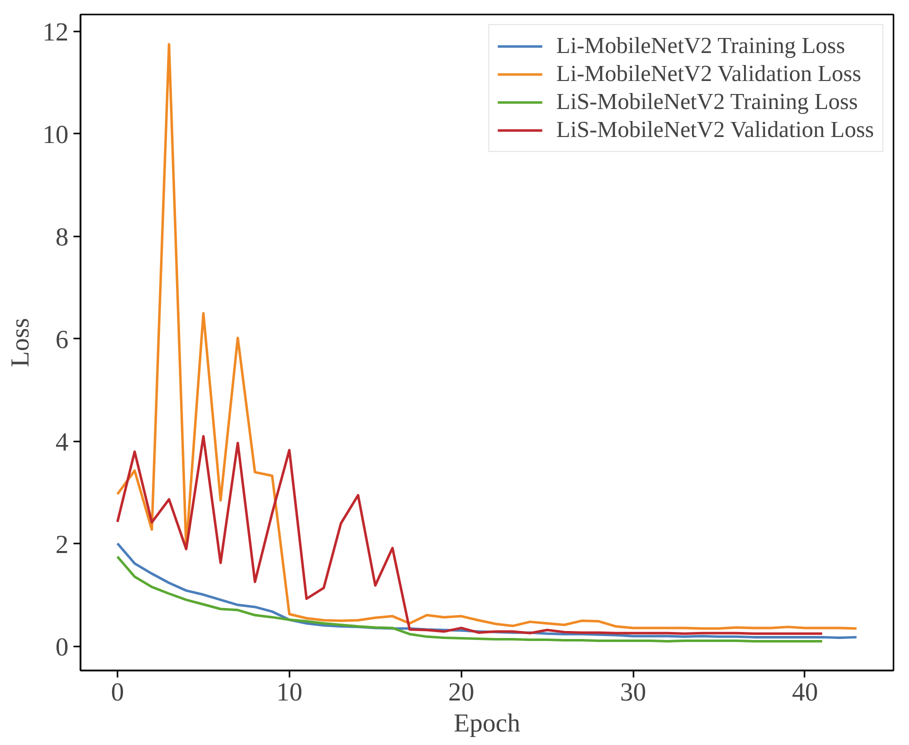 The width and height of the screenshot is (909, 745). I want to click on y-tick-label: 10, so click(55, 134).